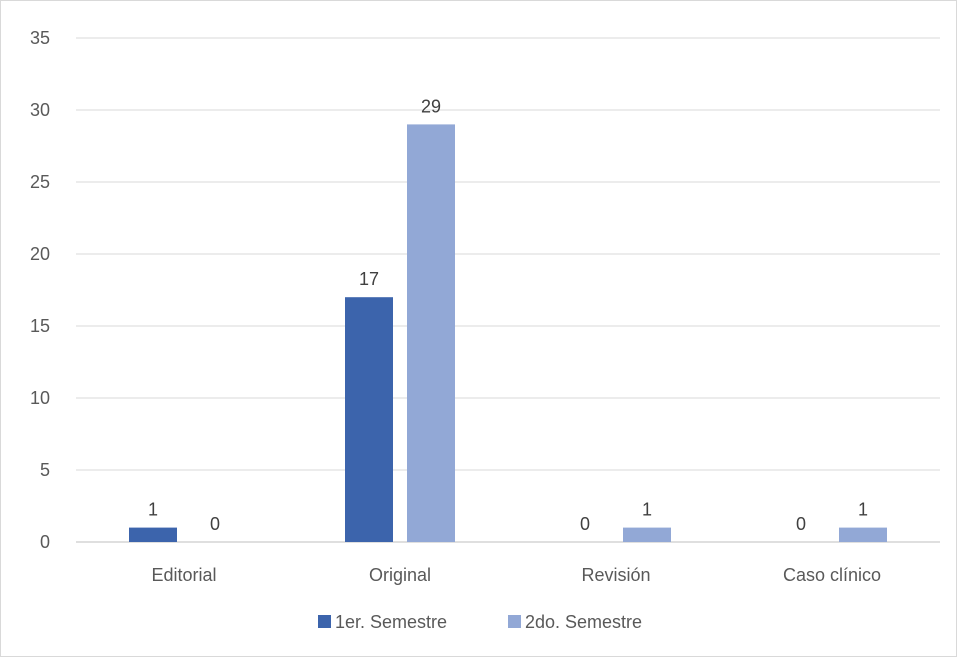 The image size is (957, 657). Describe the element at coordinates (391, 622) in the screenshot. I see `legend-label: 1er. Semestre` at that location.